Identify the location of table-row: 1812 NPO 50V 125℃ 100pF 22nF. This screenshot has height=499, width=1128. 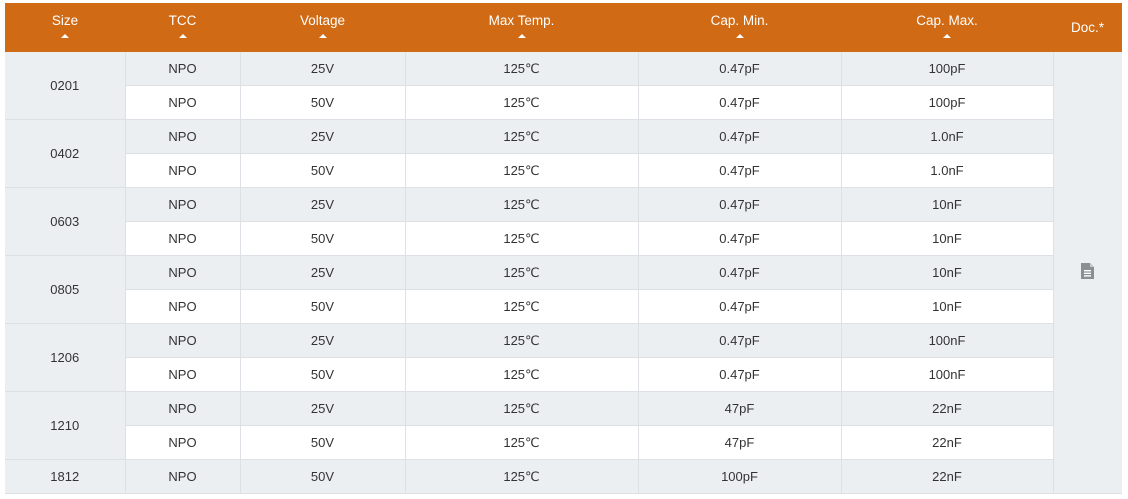
(563, 476).